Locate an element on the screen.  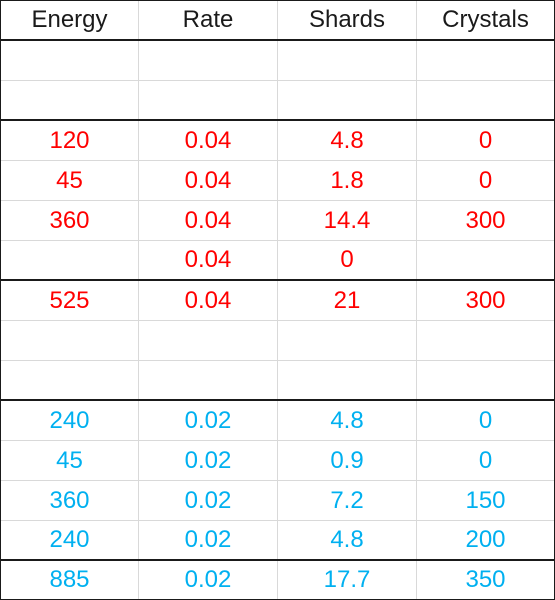
total-row: 885 0.02 17.7 350 is located at coordinates (277, 580).